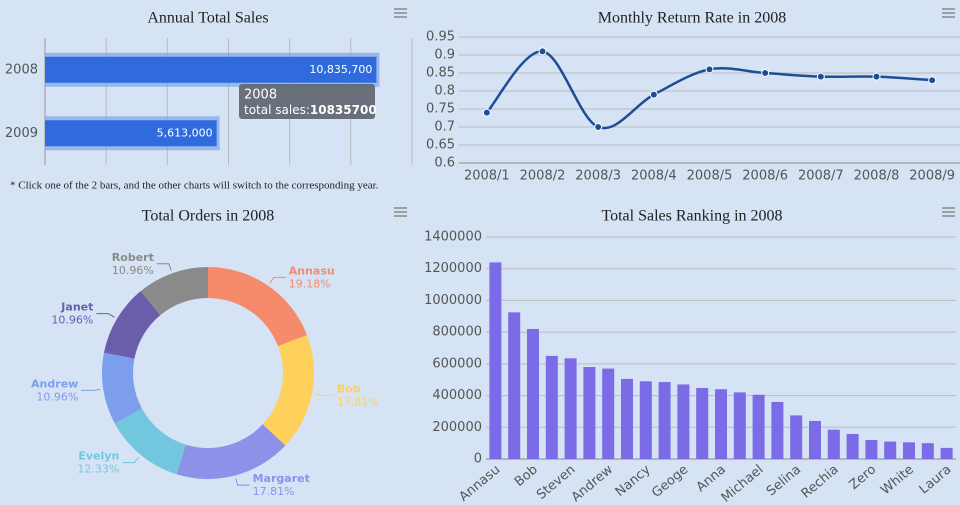  I want to click on tooltip-label: total sales:, so click(277, 110).